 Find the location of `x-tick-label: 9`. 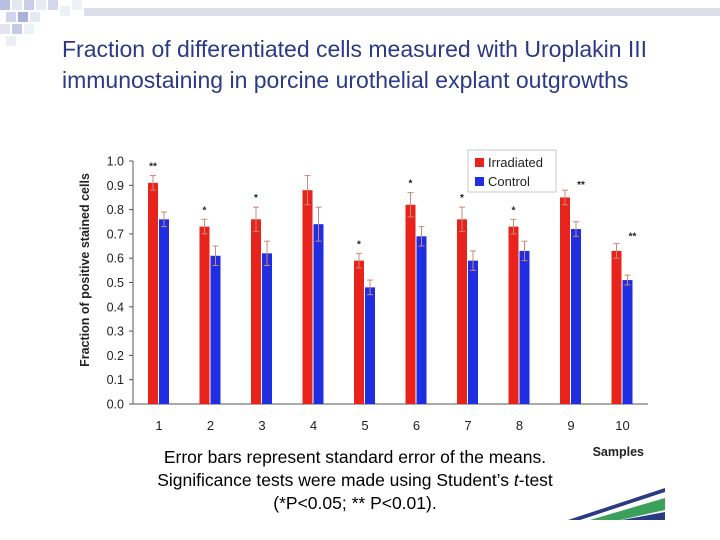

x-tick-label: 9 is located at coordinates (570, 425).